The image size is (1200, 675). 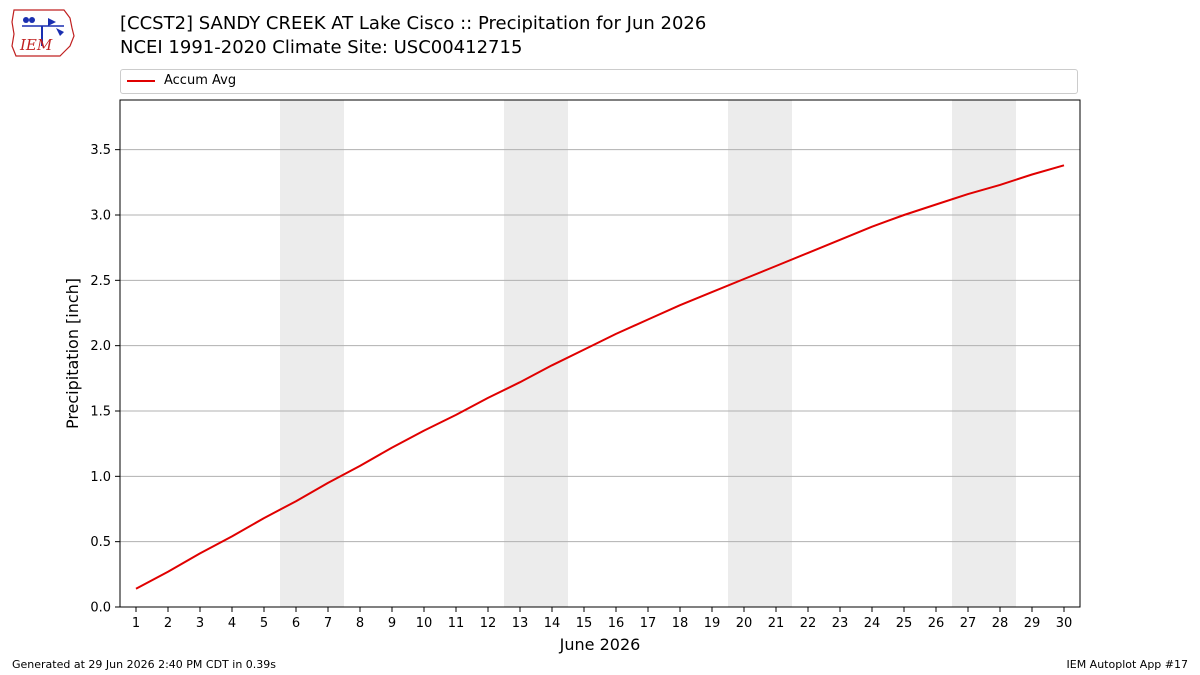 I want to click on x-tick-label: 5, so click(x=264, y=623).